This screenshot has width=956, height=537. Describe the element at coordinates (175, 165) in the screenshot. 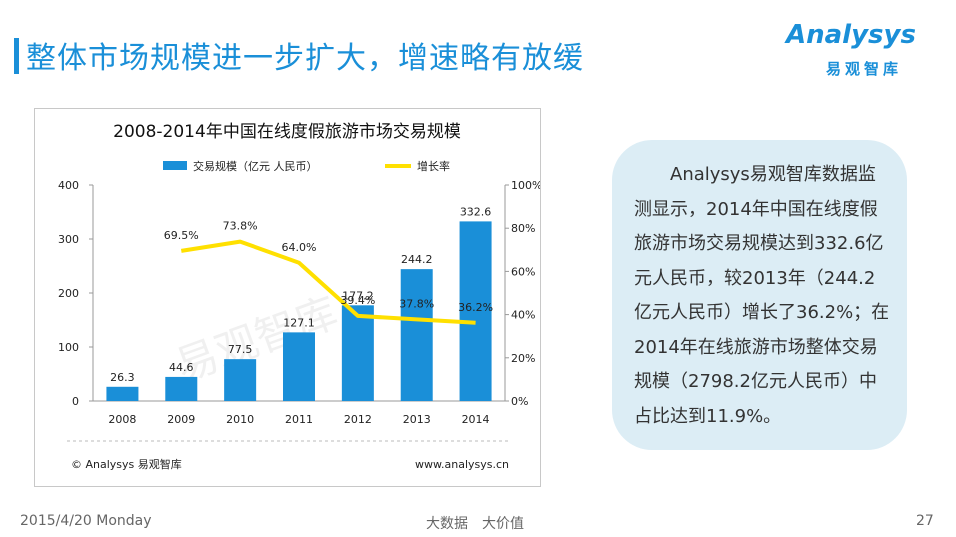

I see `legend-bar-swatch` at that location.